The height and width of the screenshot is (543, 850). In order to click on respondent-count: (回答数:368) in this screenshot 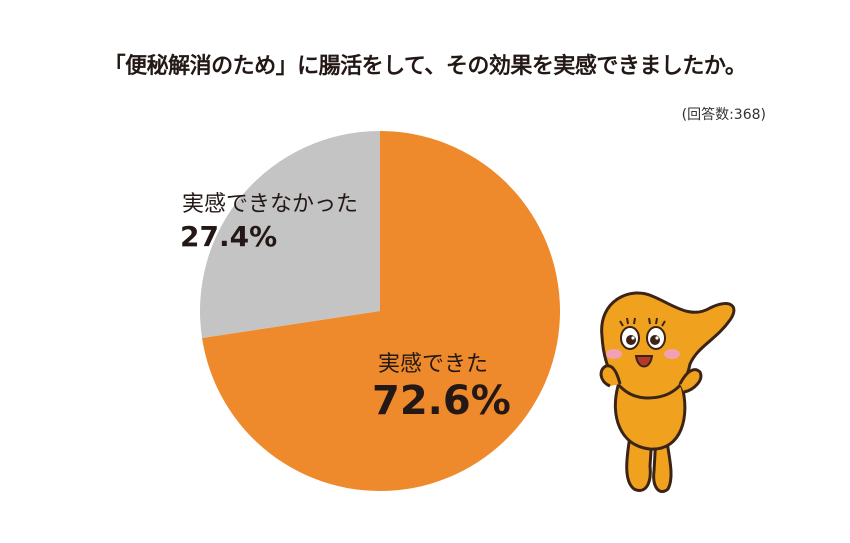, I will do `click(723, 115)`.